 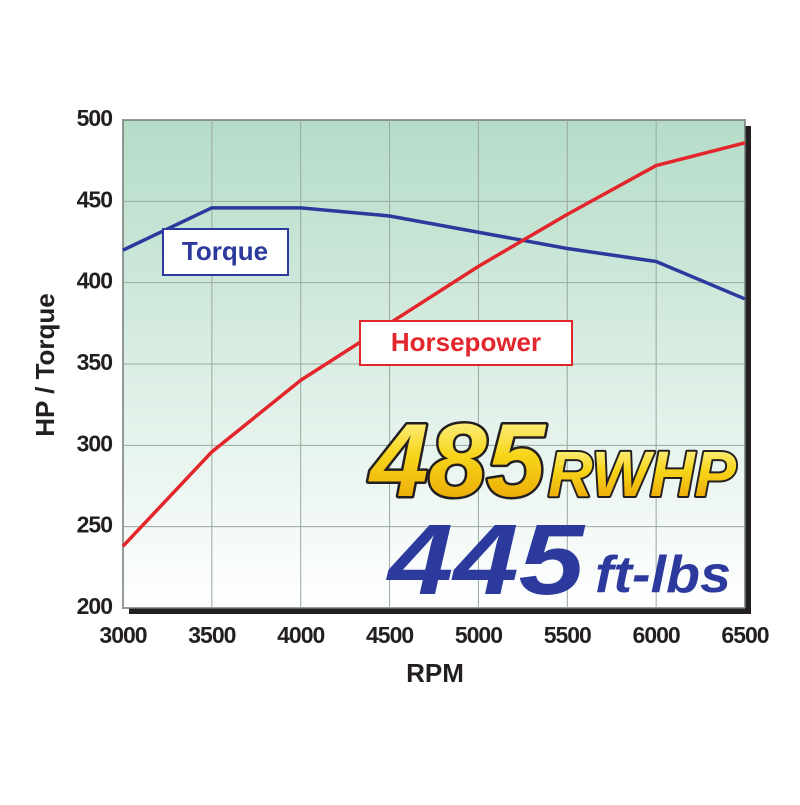 I want to click on y-tick-label: 350, so click(x=95, y=362).